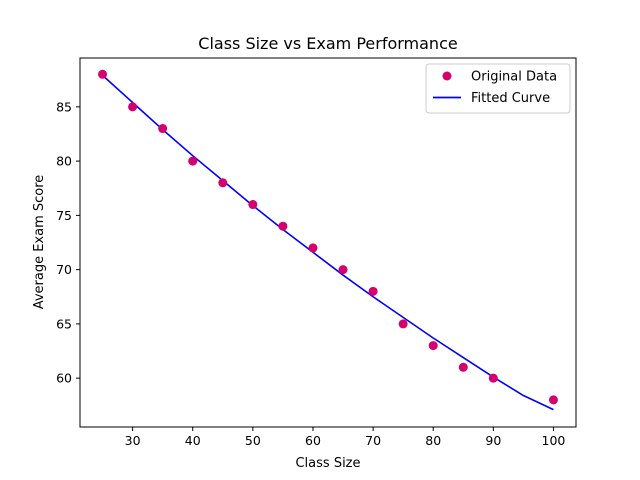  I want to click on legend-label-fitted-curve: Fitted Curve, so click(510, 98).